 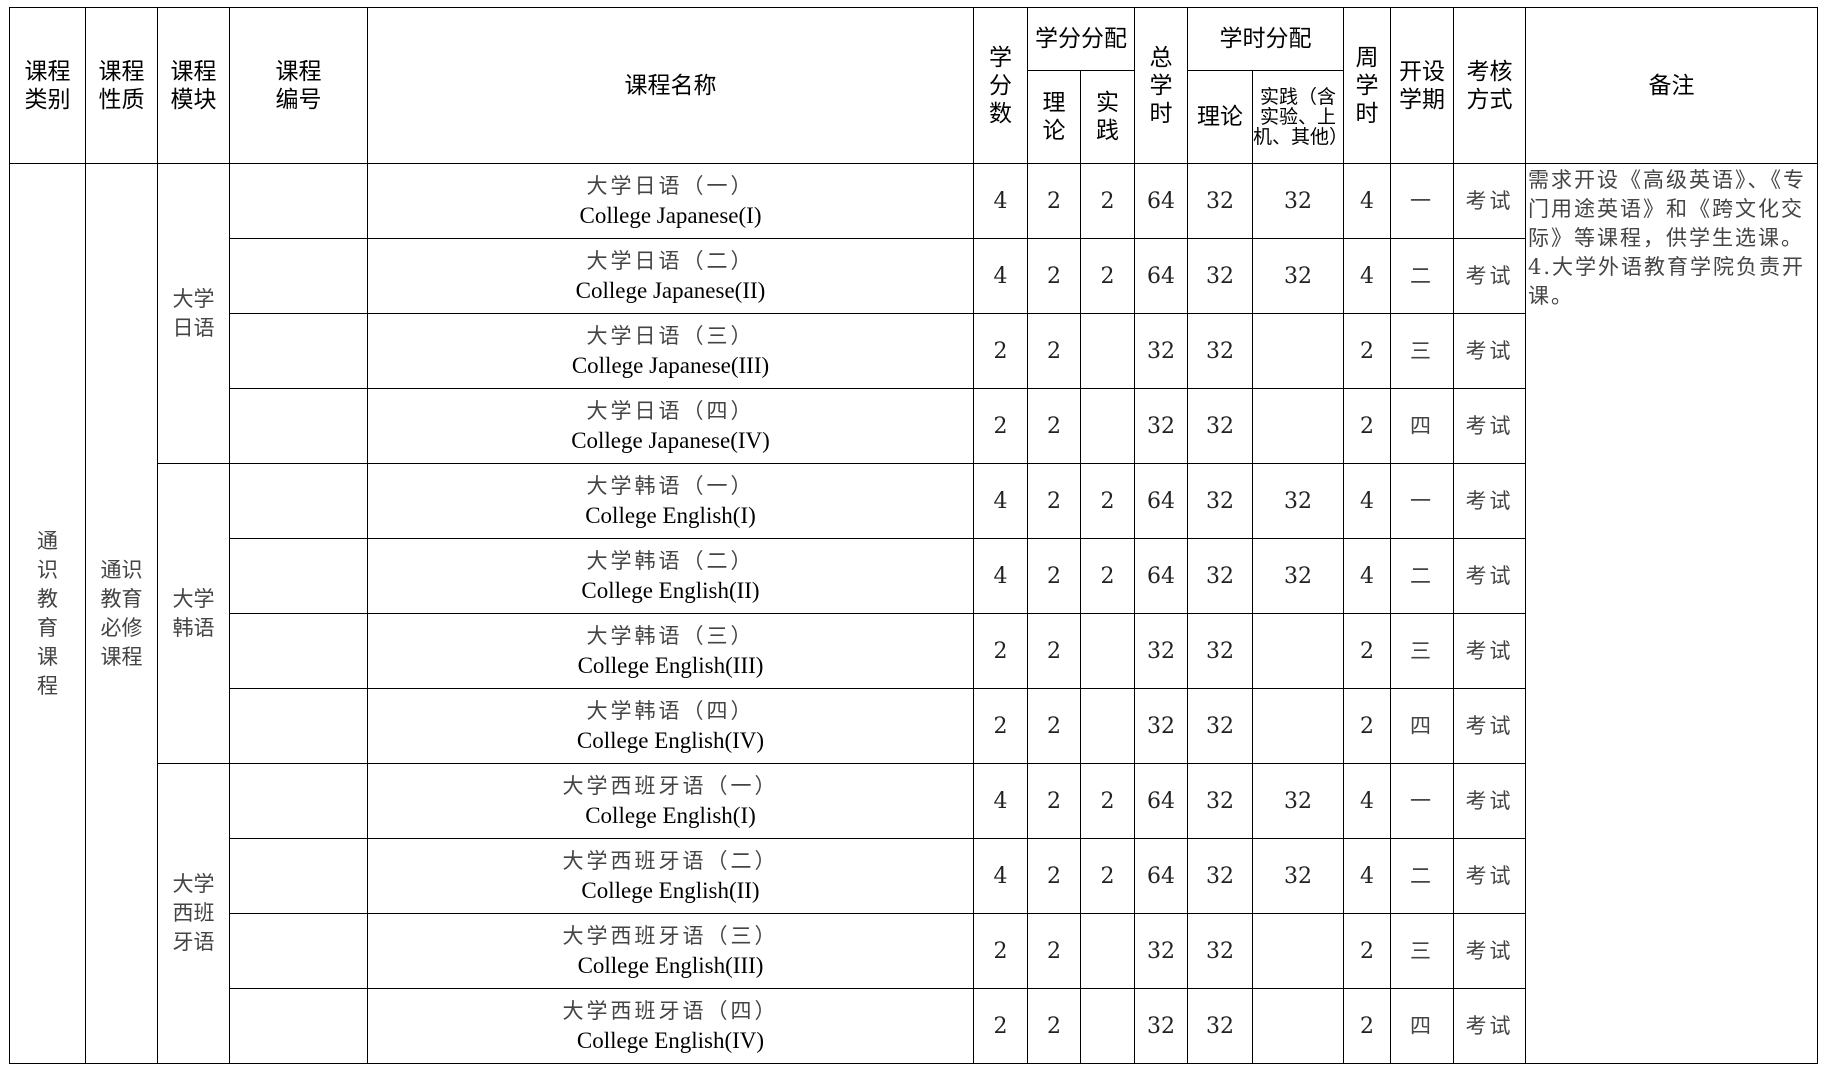 What do you see at coordinates (193, 313) in the screenshot?
I see `module-cell: 大学日语` at bounding box center [193, 313].